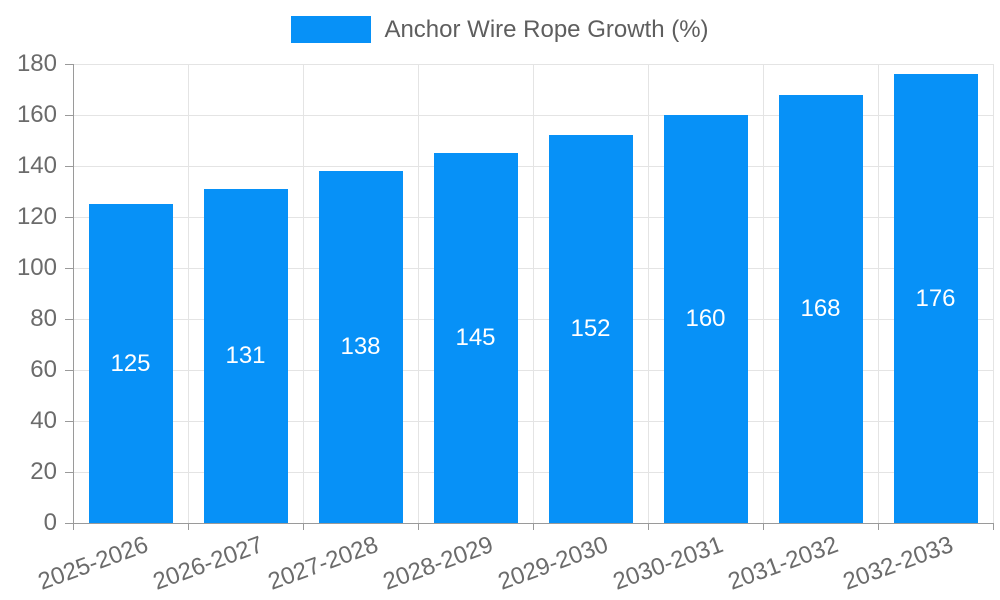 This screenshot has width=1000, height=600. I want to click on bar-value-label: 168, so click(820, 308).